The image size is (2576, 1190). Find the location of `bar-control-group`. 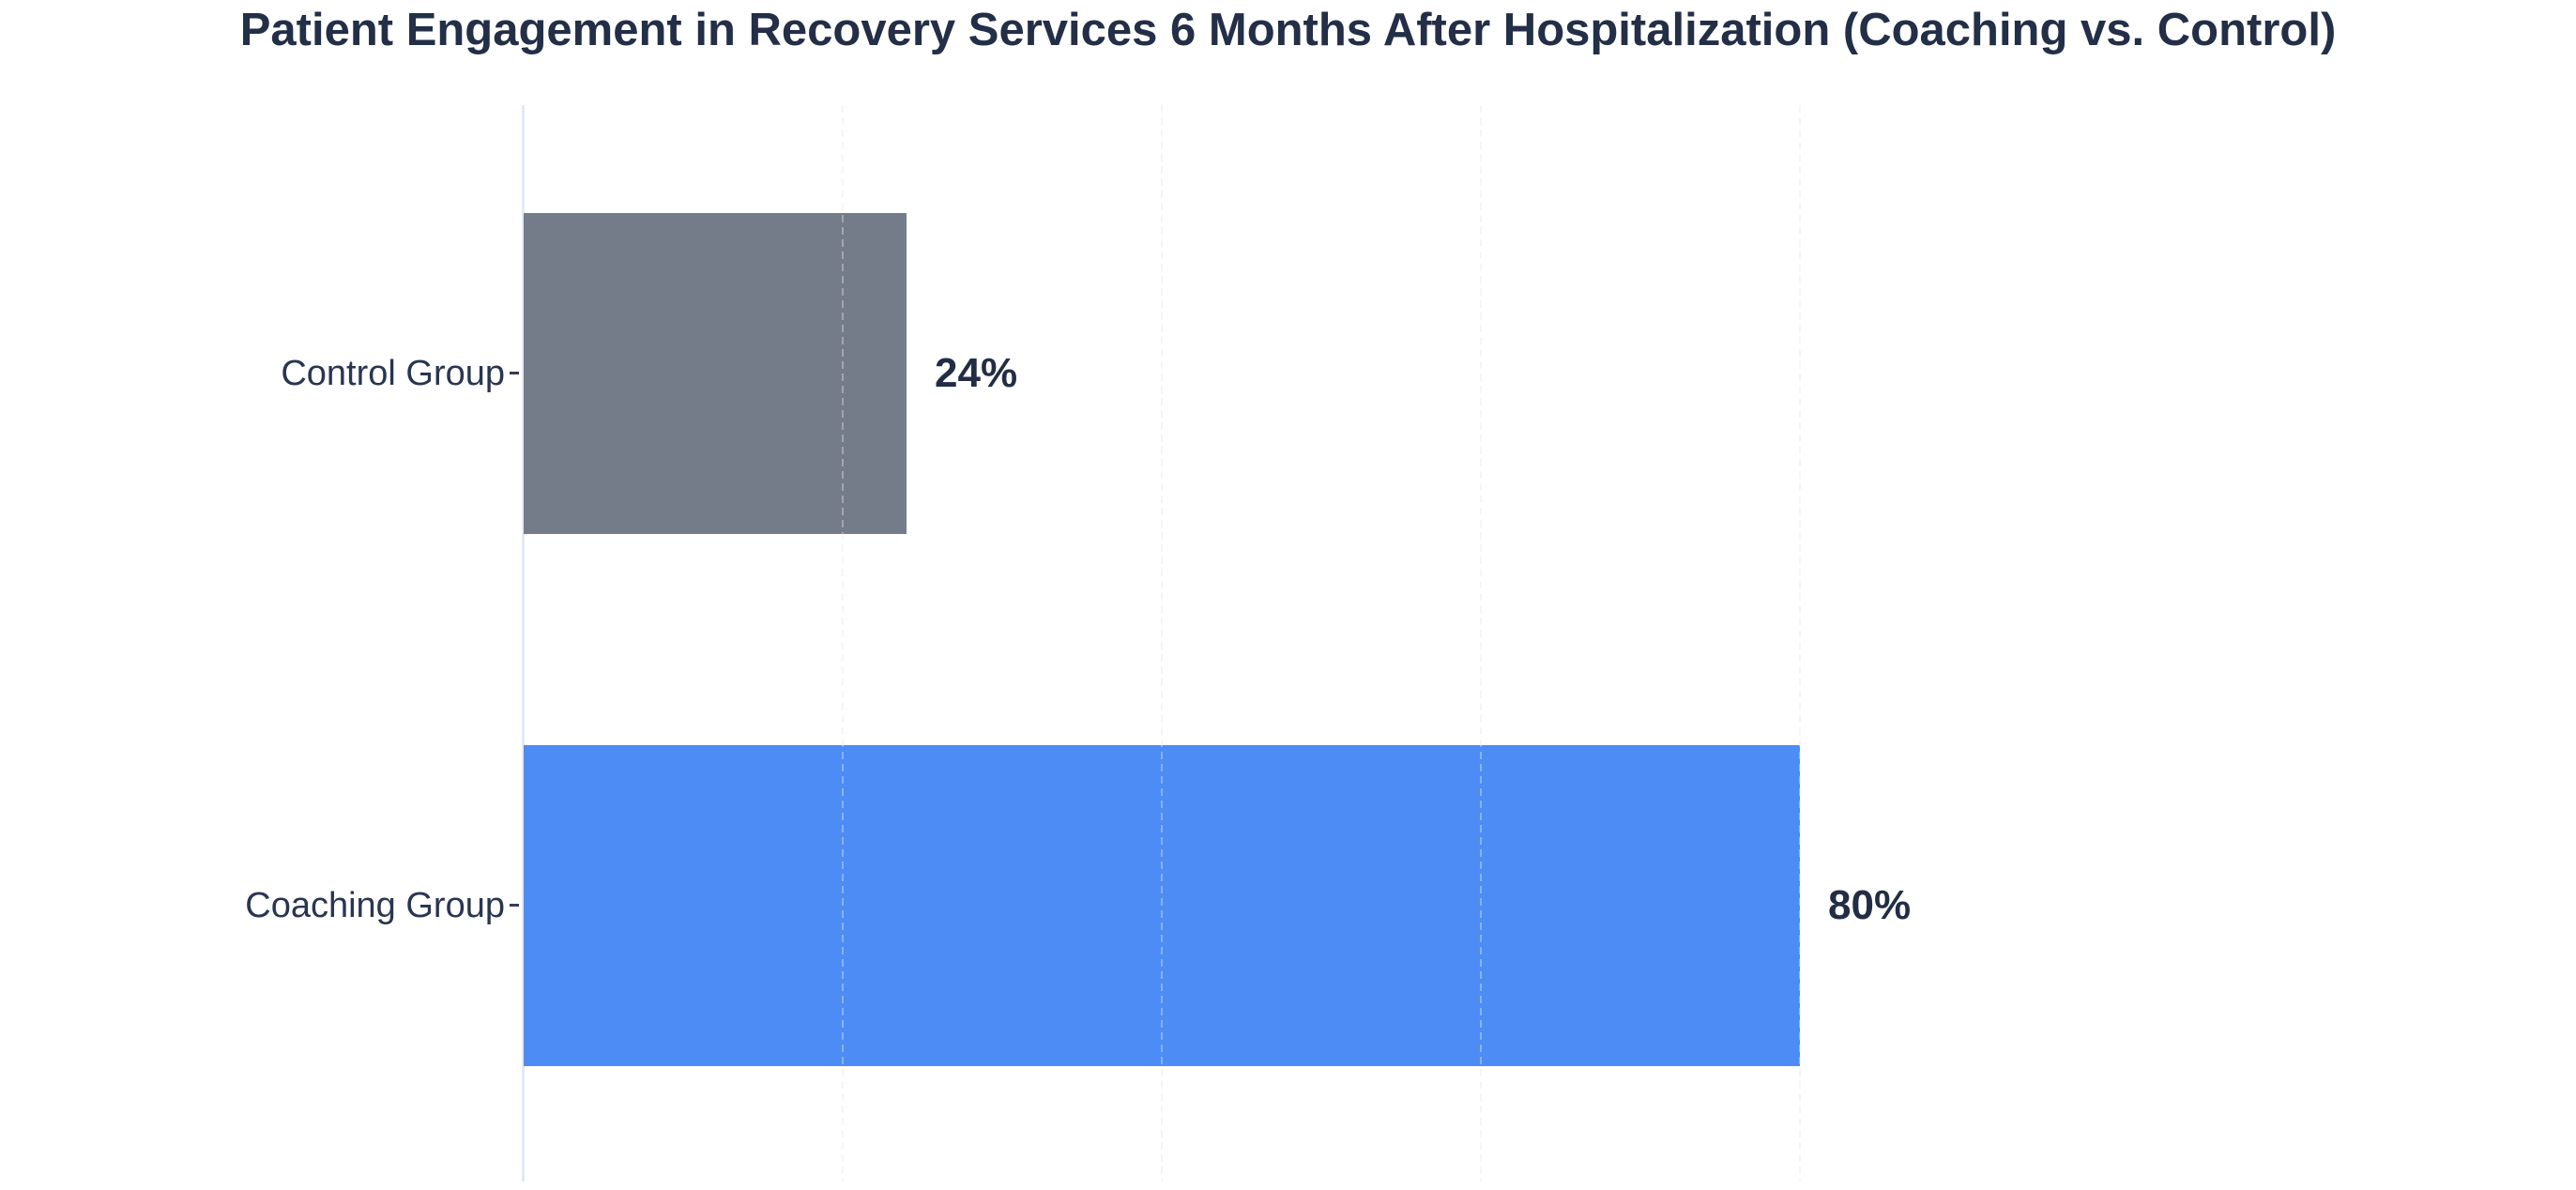

bar-control-group is located at coordinates (715, 373).